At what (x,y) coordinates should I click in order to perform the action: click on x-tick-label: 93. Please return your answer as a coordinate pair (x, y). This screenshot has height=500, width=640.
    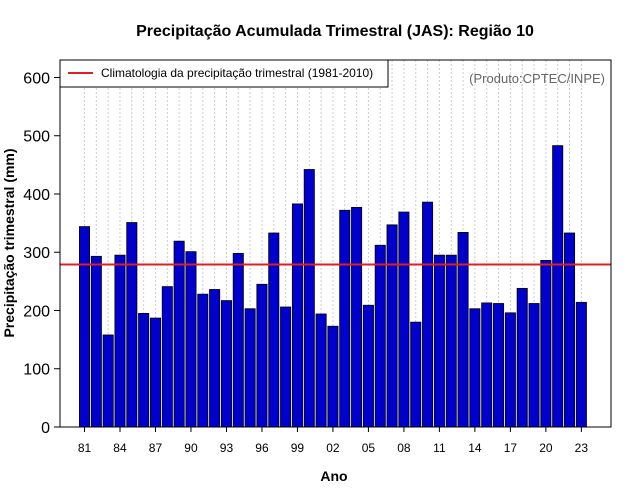
    Looking at the image, I should click on (227, 448).